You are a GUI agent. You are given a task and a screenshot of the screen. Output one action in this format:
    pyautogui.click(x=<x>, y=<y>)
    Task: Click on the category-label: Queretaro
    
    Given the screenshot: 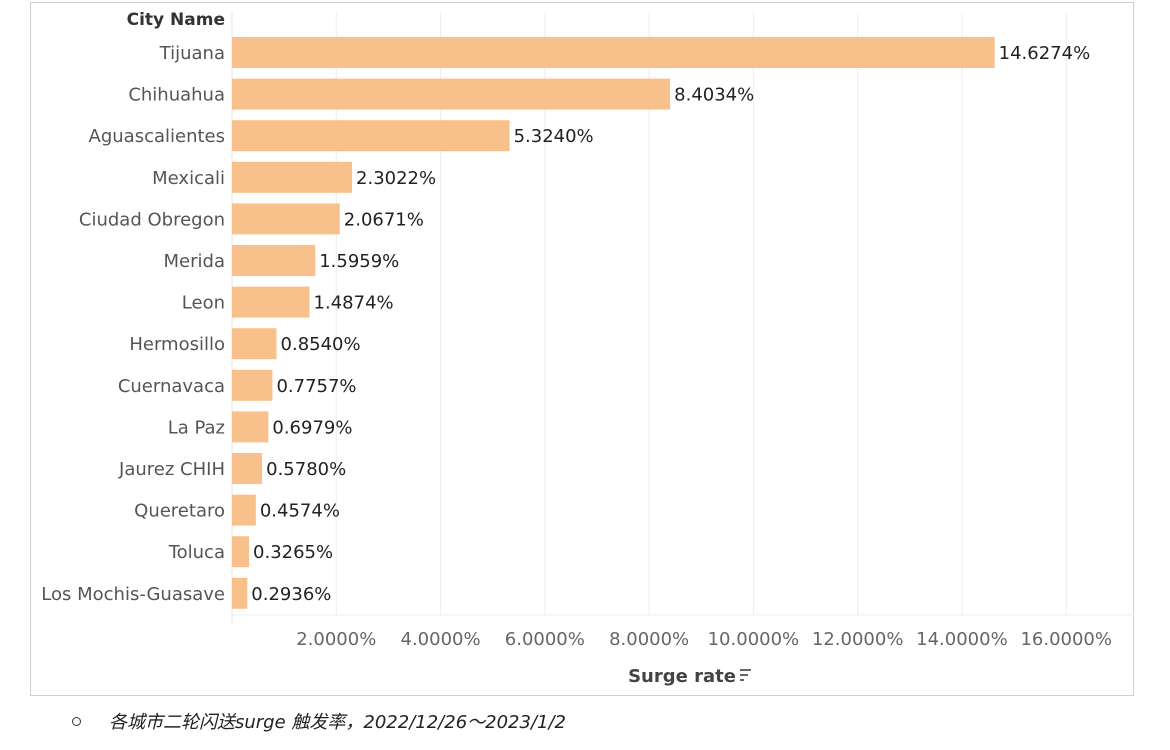 What is the action you would take?
    pyautogui.click(x=179, y=511)
    